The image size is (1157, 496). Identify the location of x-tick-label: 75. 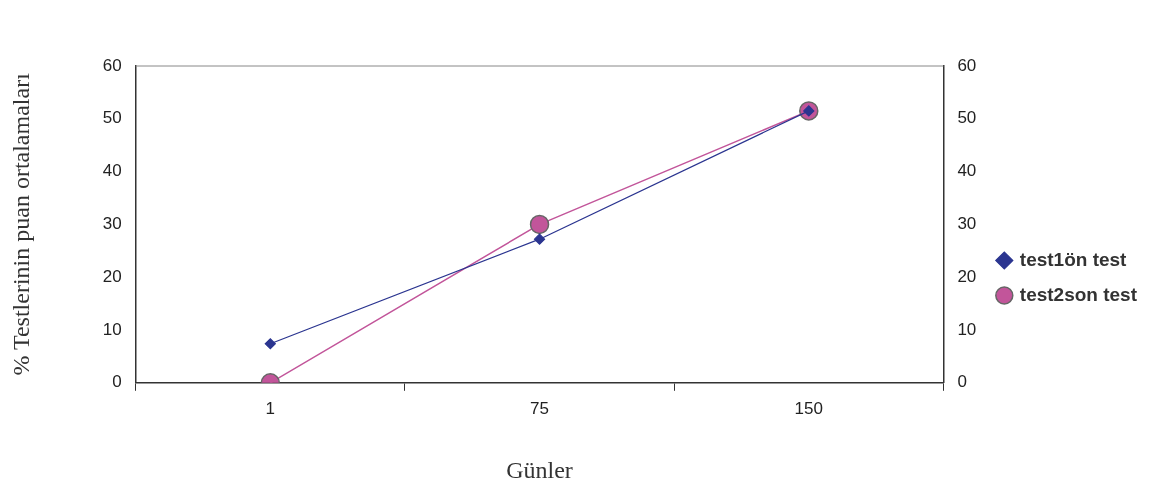
(540, 408).